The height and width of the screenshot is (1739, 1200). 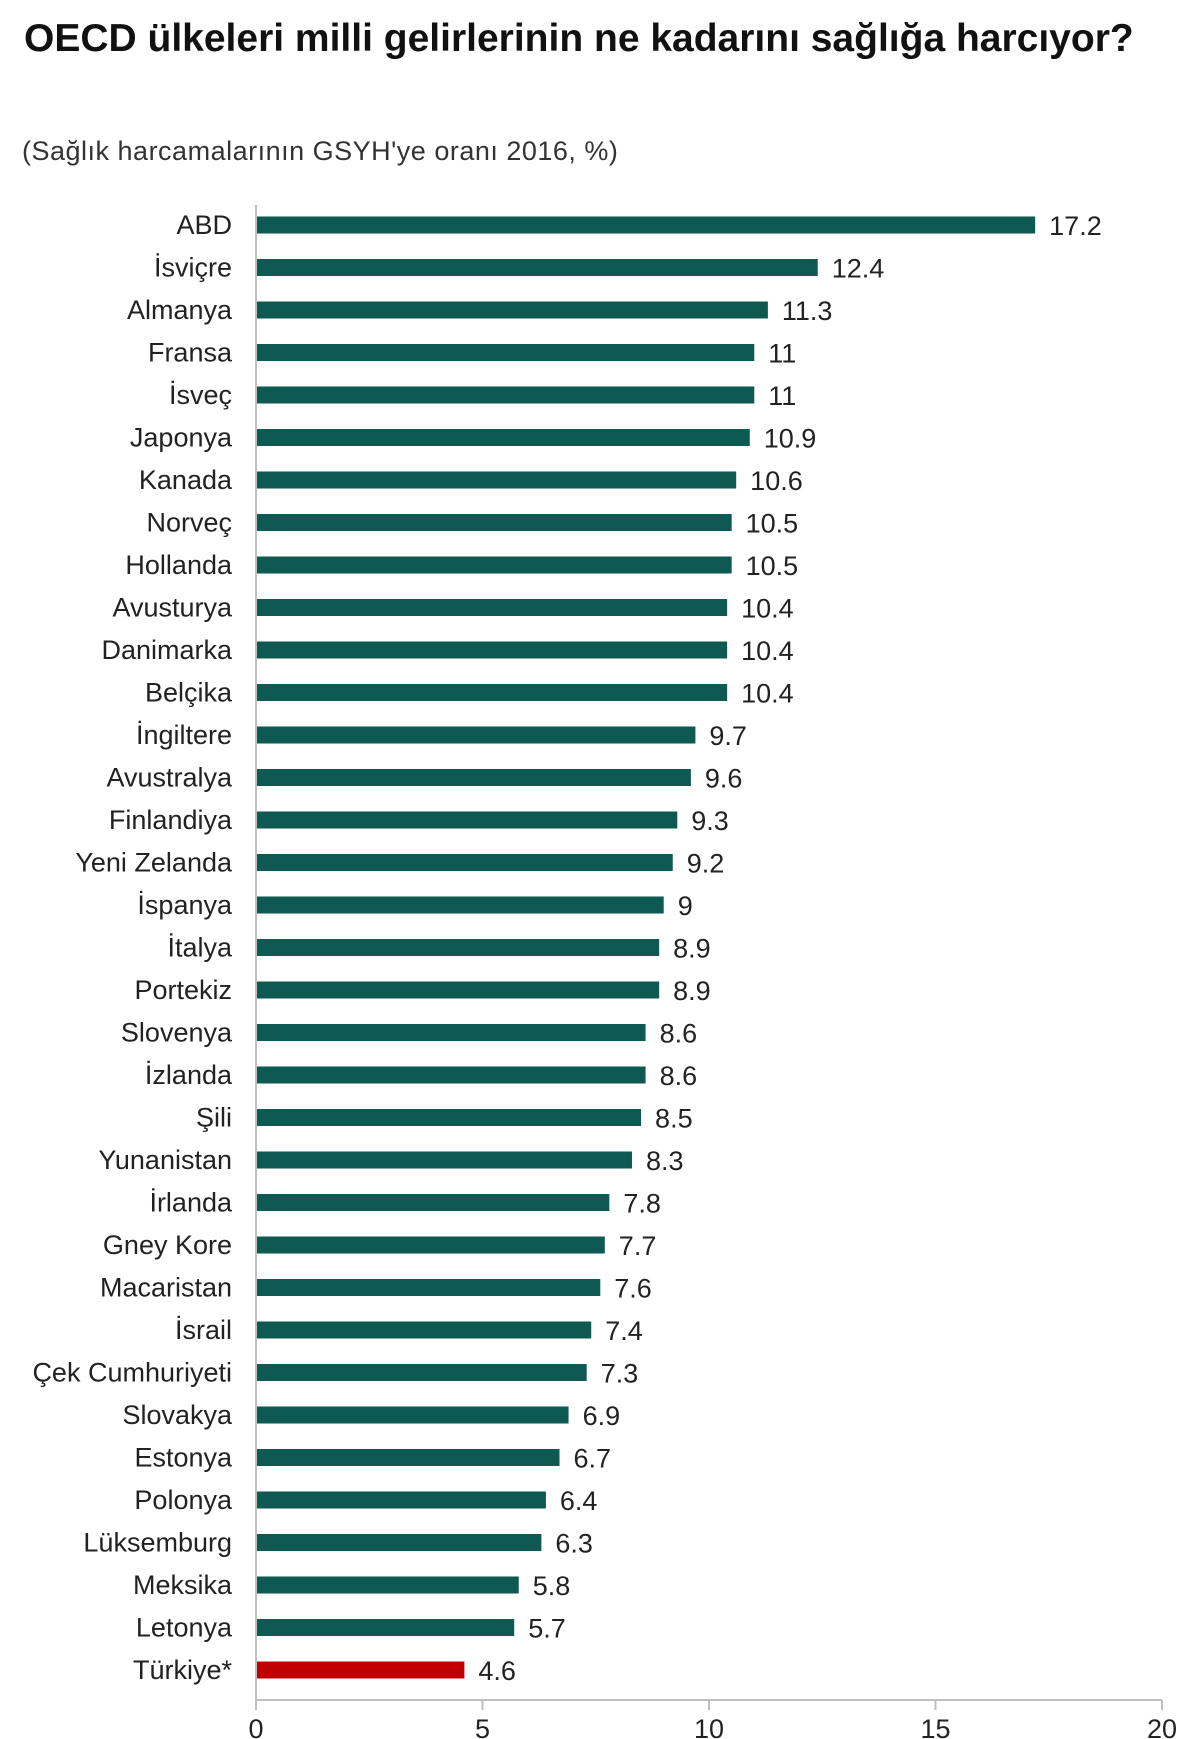 I want to click on value-label: 8.5, so click(x=674, y=1119).